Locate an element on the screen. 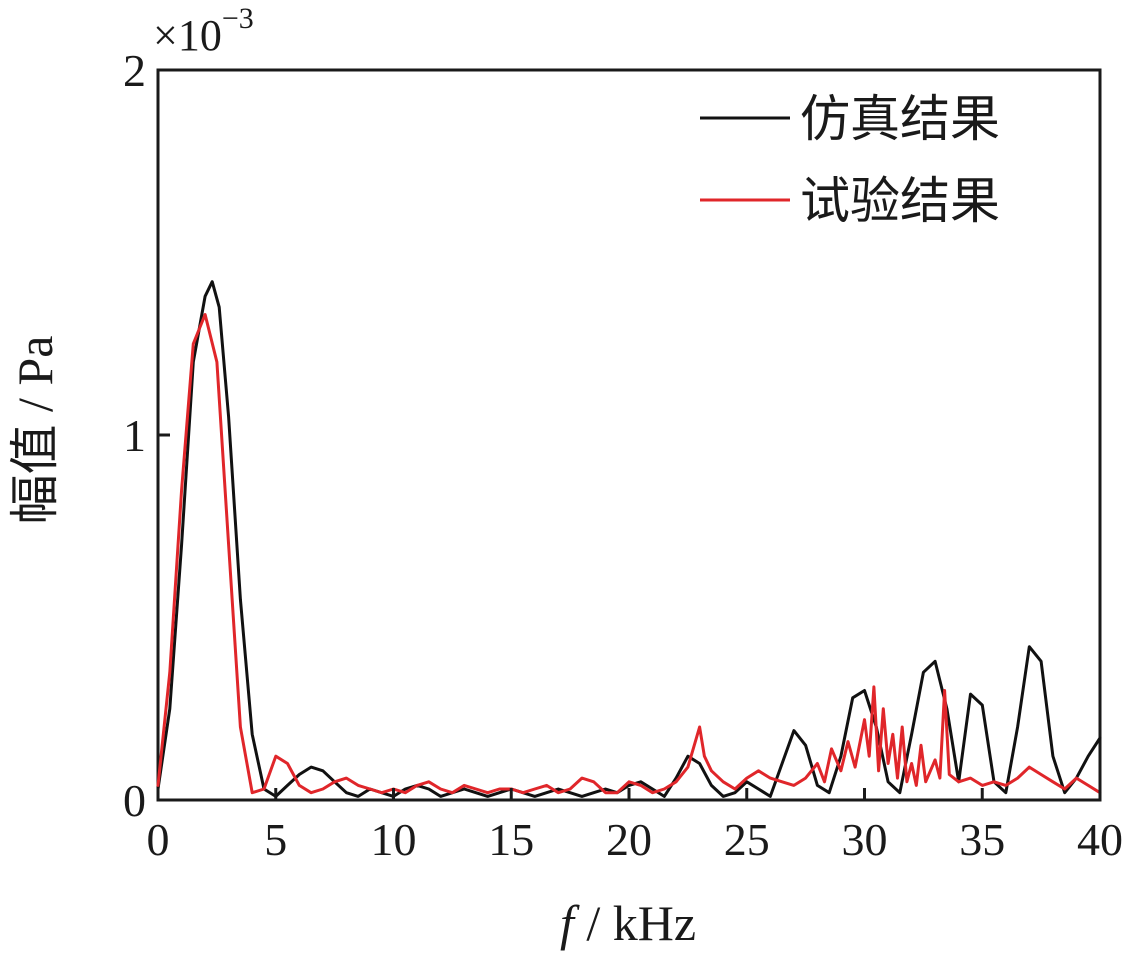 The image size is (1129, 954). x-tick-label: 5 is located at coordinates (275, 839).